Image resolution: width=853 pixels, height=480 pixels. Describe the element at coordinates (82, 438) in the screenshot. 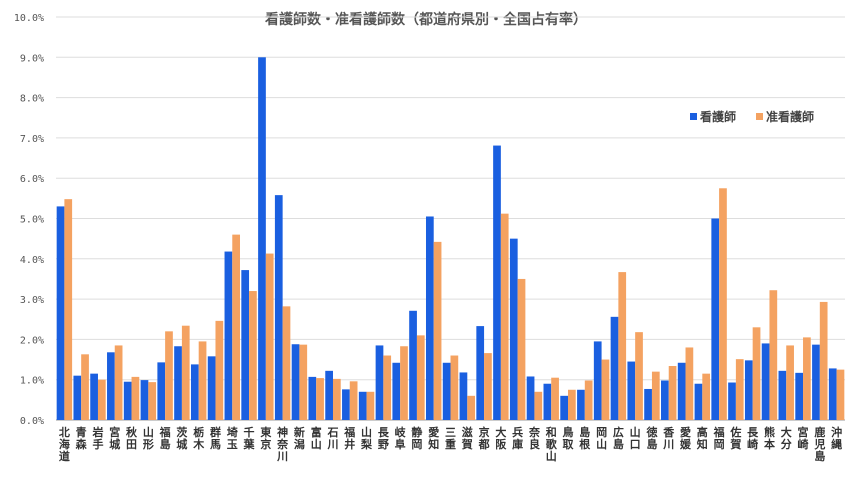

I see `x-tick-label: 青森` at that location.